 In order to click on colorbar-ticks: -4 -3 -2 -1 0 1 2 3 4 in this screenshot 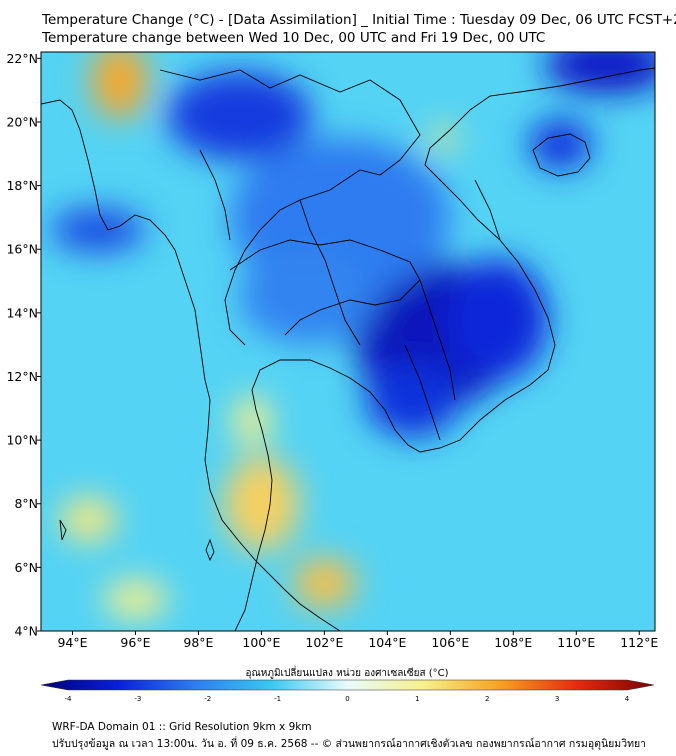, I will do `click(347, 699)`.